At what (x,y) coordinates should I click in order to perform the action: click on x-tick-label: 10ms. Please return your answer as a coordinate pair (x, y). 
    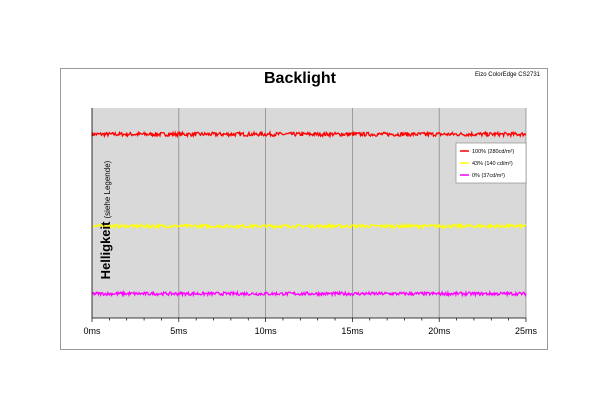
    Looking at the image, I should click on (266, 331).